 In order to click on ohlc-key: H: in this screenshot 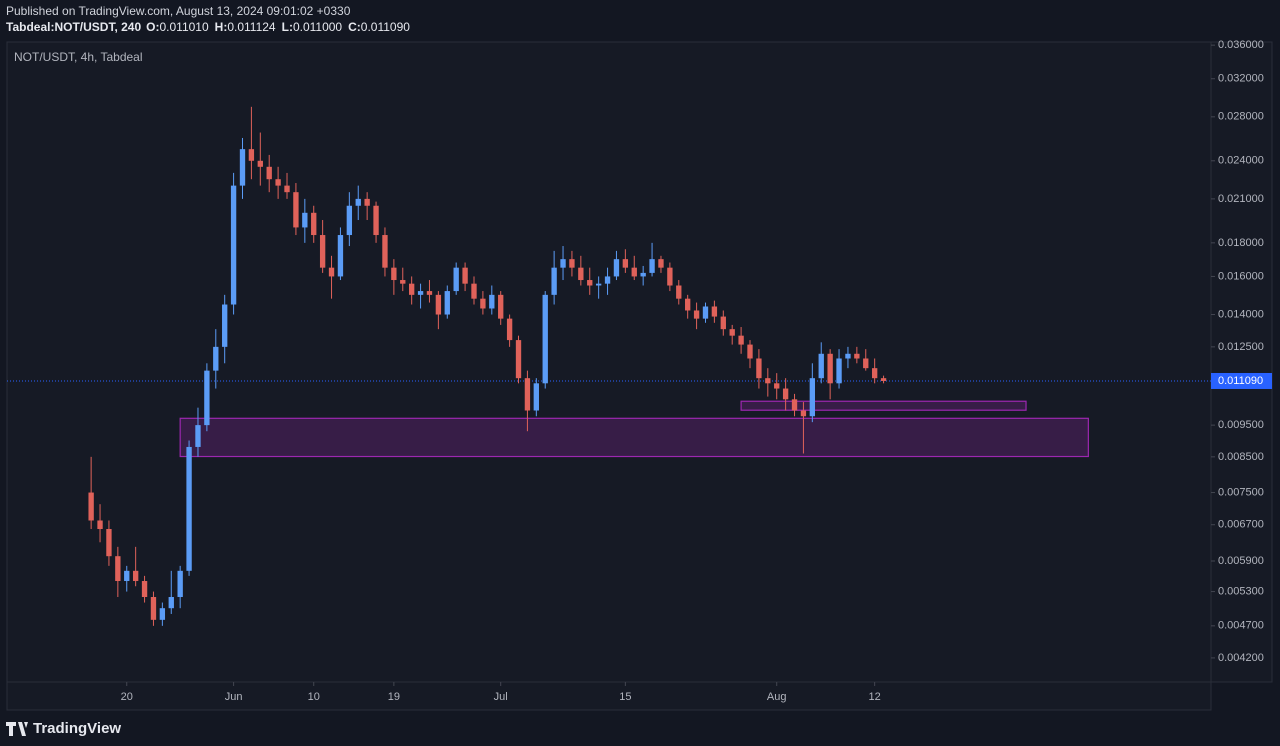, I will do `click(221, 27)`.